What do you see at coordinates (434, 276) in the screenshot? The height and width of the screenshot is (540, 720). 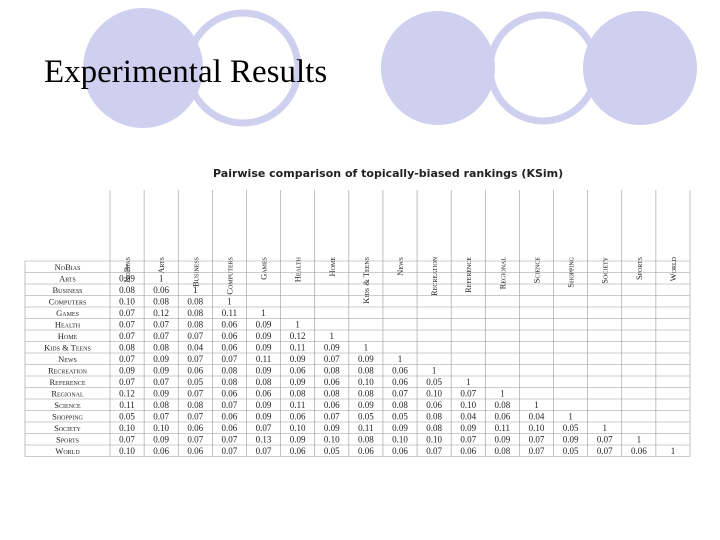 I see `column-header: Recreation` at bounding box center [434, 276].